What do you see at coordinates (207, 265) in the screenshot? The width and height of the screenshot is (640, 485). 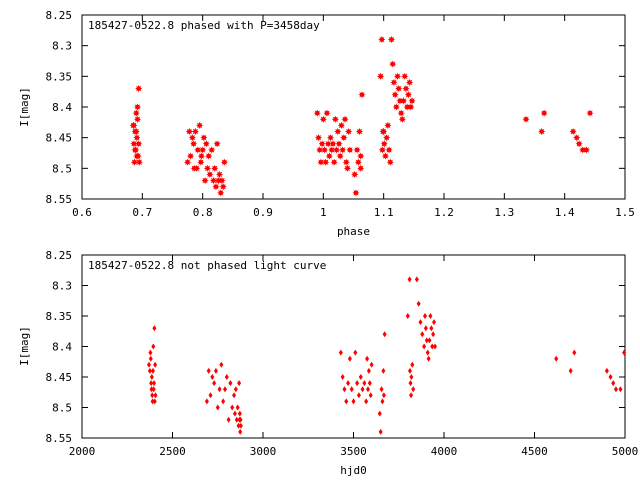 I see `chart-title: 185427-0522.8 not phased light curve` at bounding box center [207, 265].